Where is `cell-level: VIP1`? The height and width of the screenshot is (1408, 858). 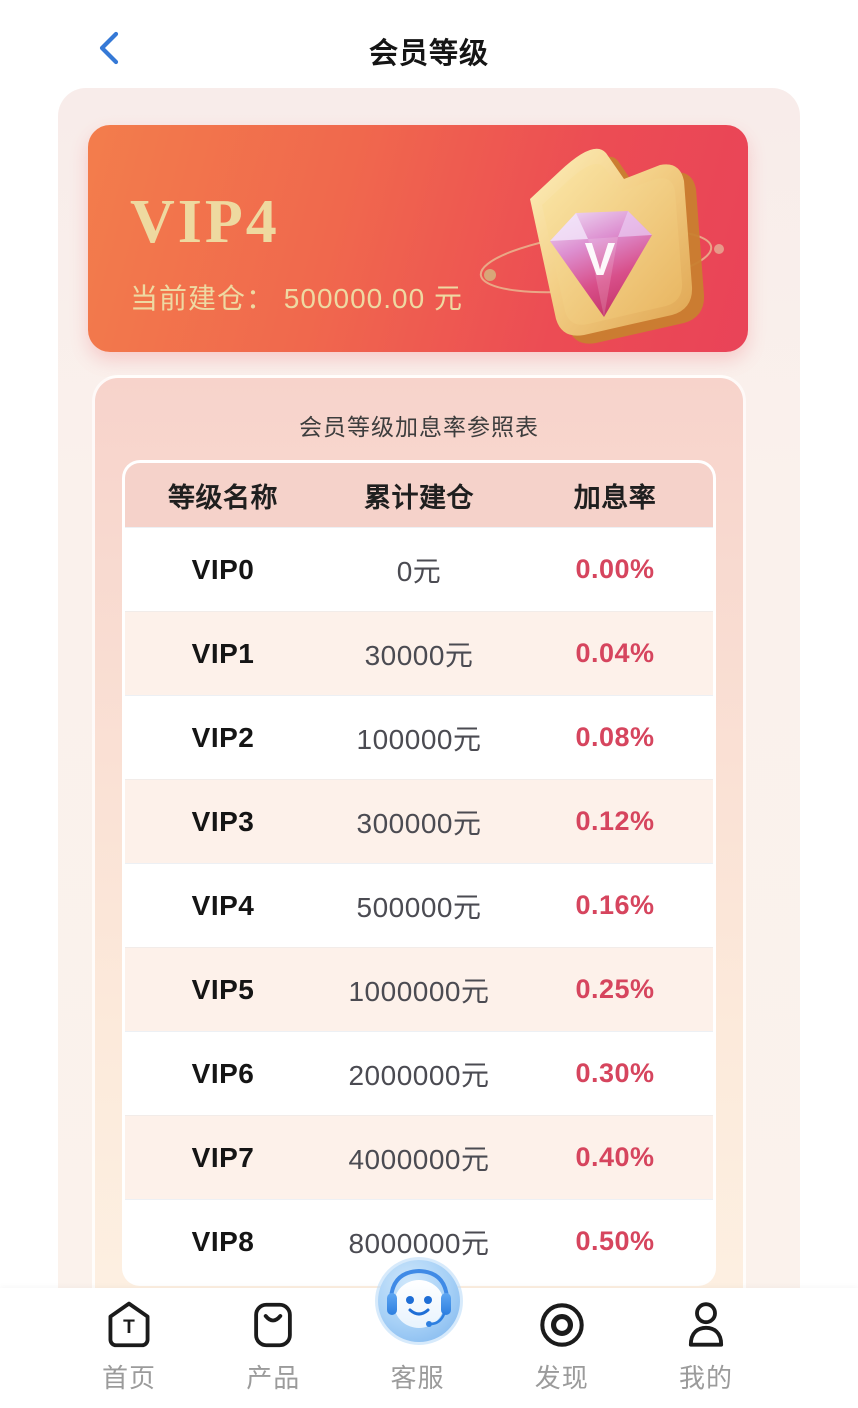
cell-level: VIP1 is located at coordinates (223, 653).